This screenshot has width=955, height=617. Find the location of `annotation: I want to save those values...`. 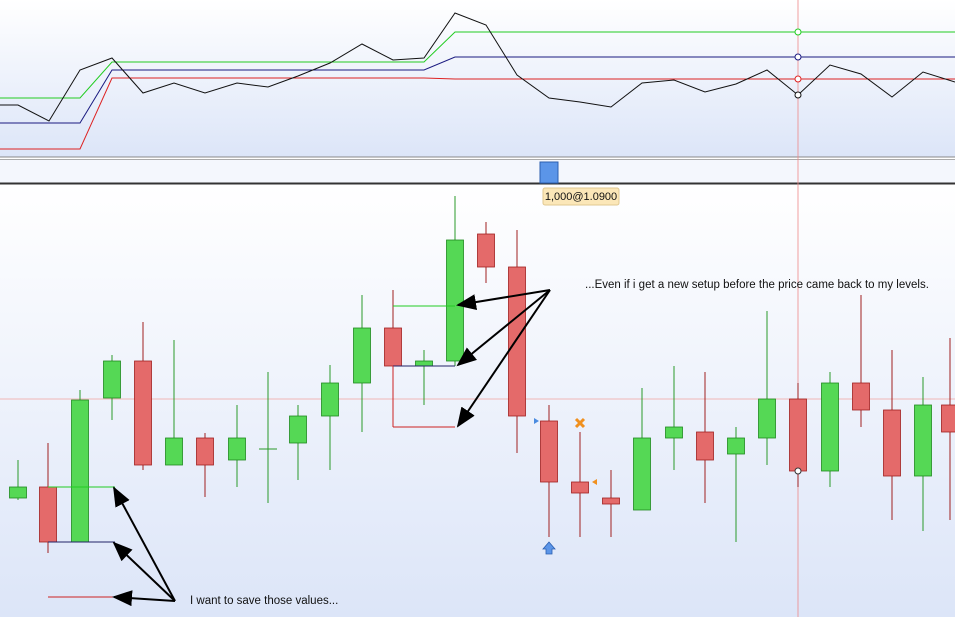

annotation: I want to save those values... is located at coordinates (264, 601).